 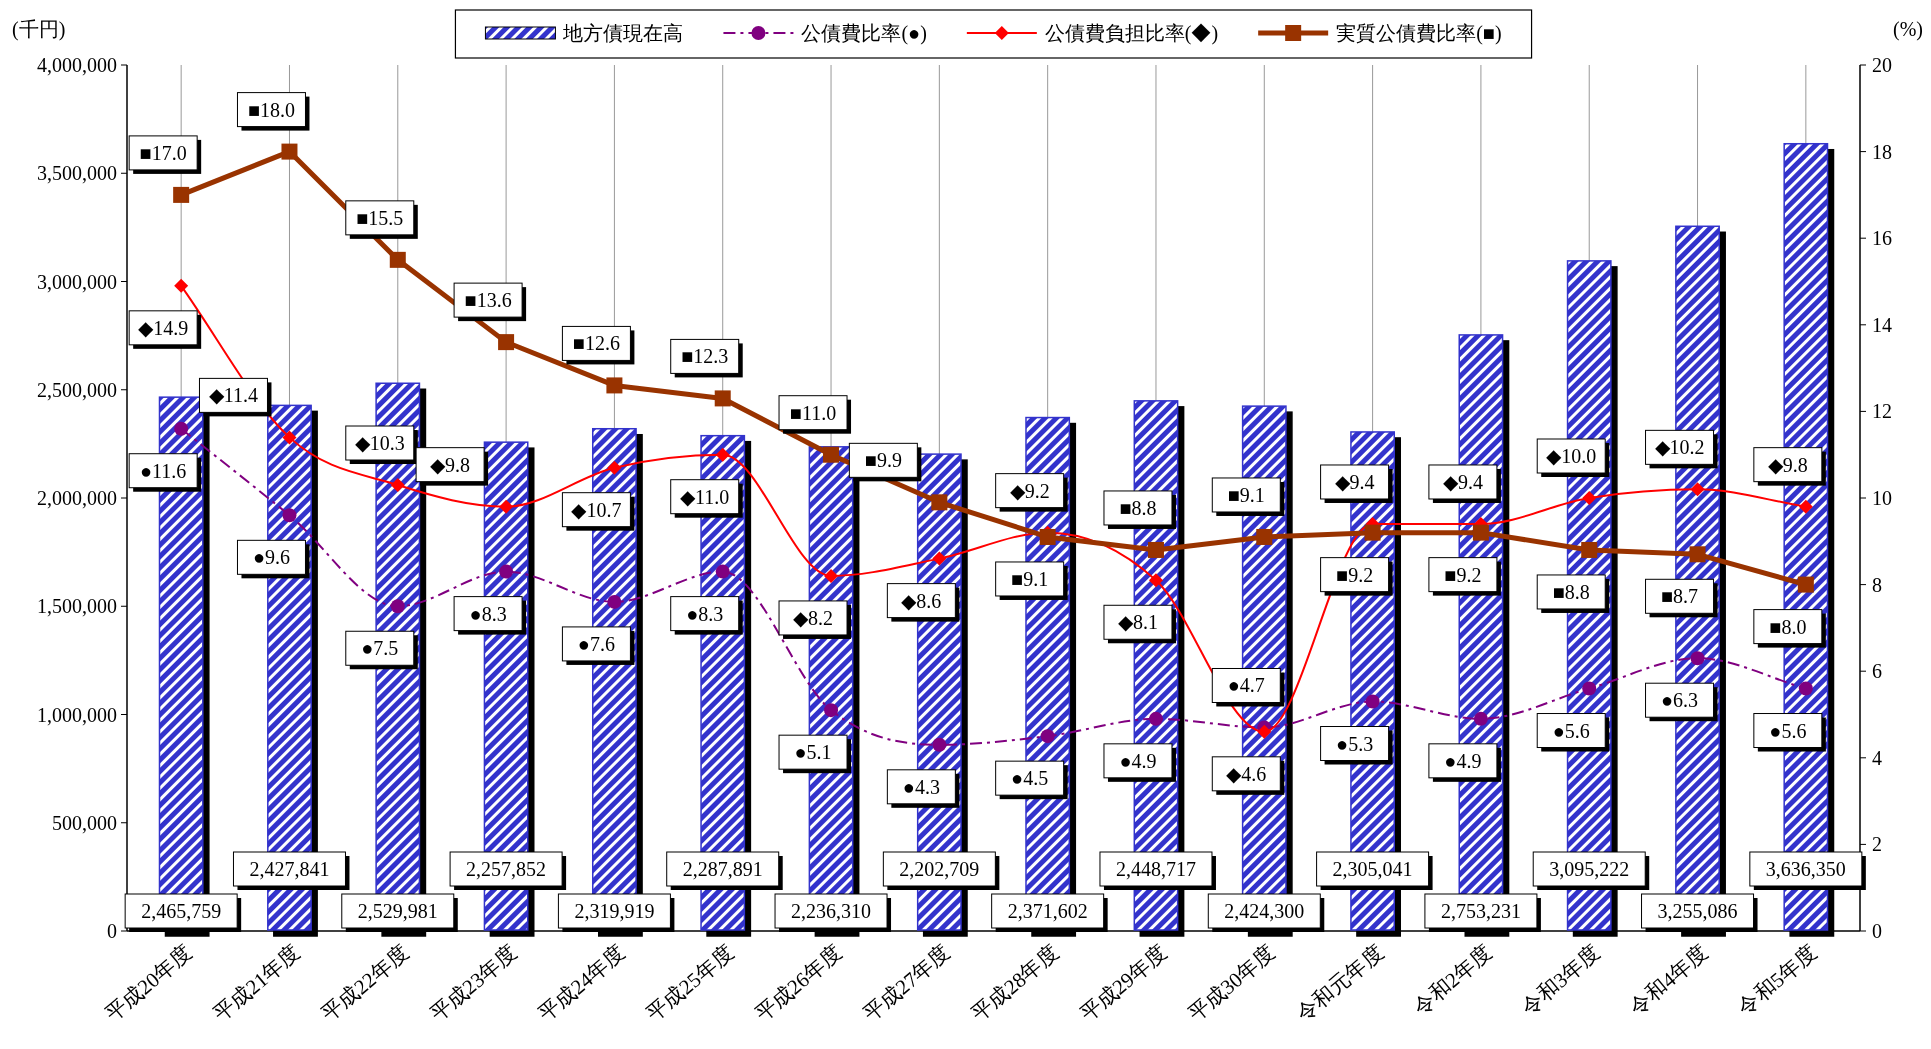 I want to click on y2-tick-label: 4, so click(x=1877, y=757).